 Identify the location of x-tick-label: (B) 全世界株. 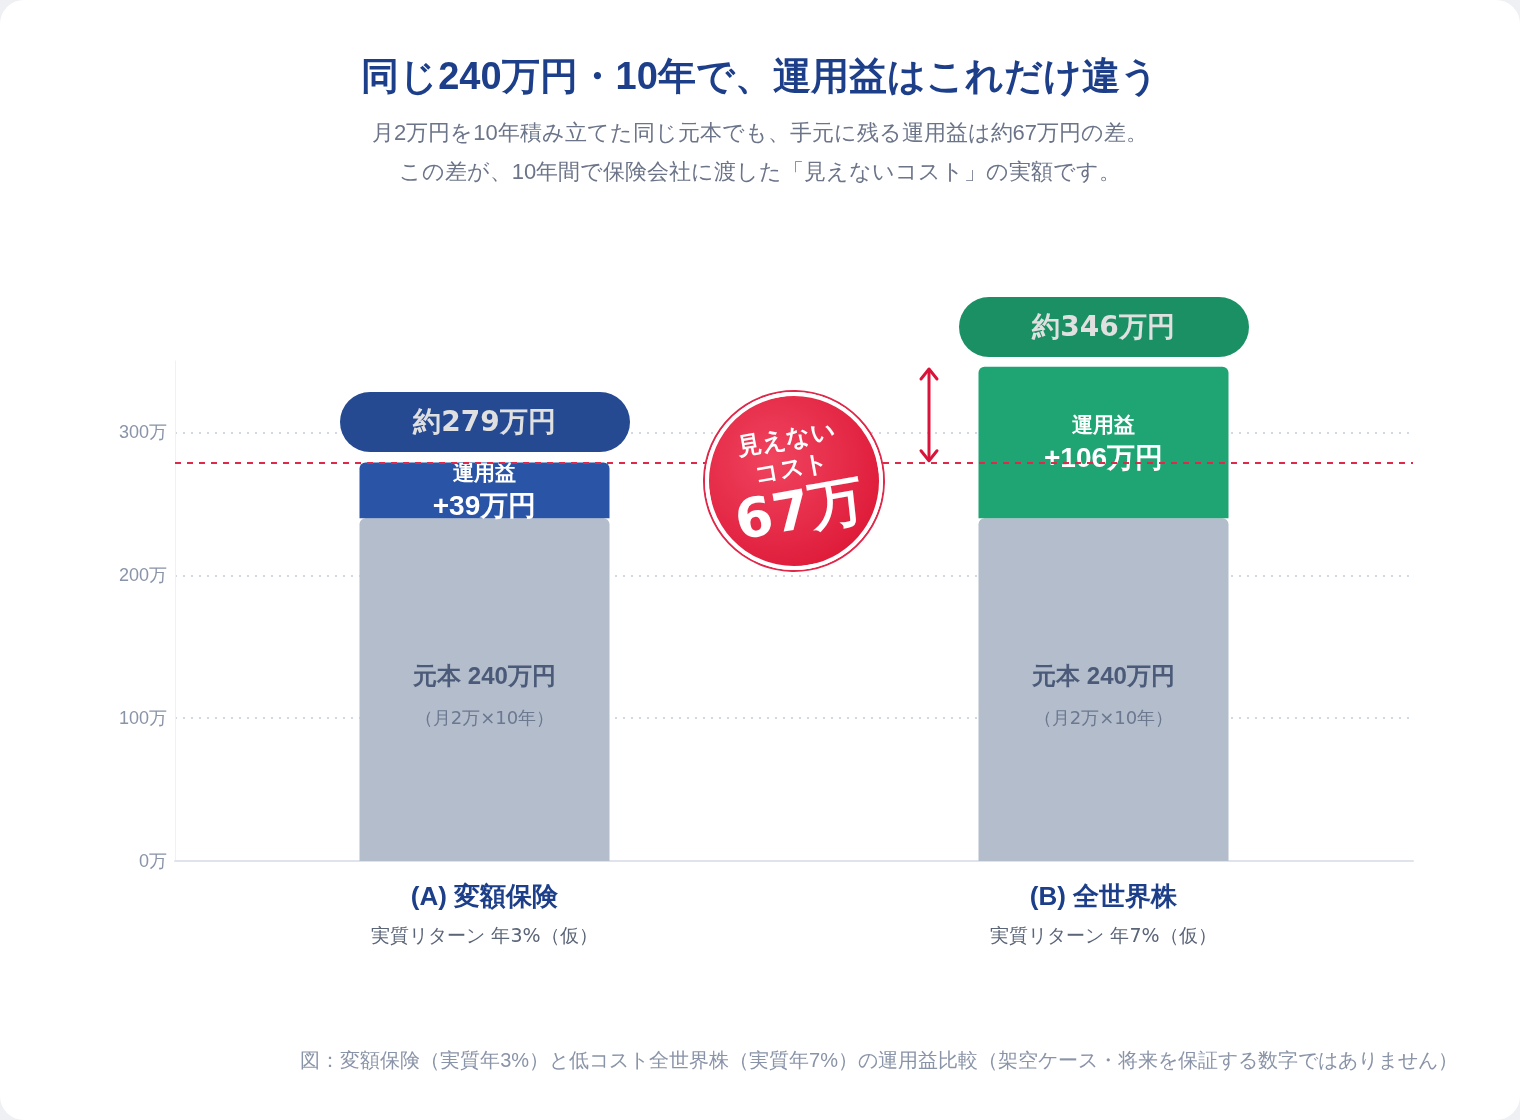
(1104, 896).